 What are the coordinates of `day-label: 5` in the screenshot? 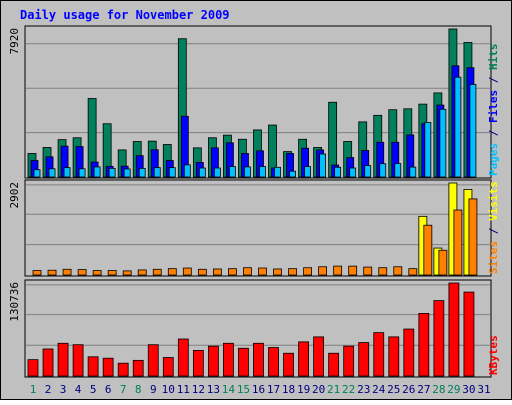 It's located at (93, 389).